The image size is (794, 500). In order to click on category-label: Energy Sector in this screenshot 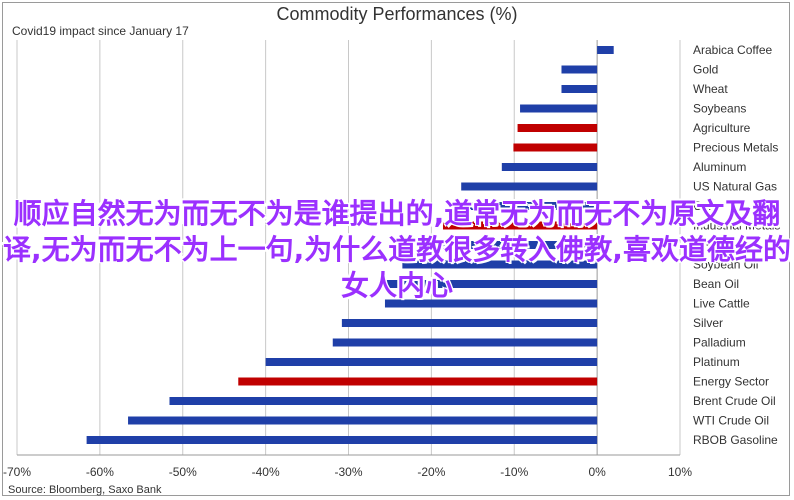, I will do `click(731, 382)`.